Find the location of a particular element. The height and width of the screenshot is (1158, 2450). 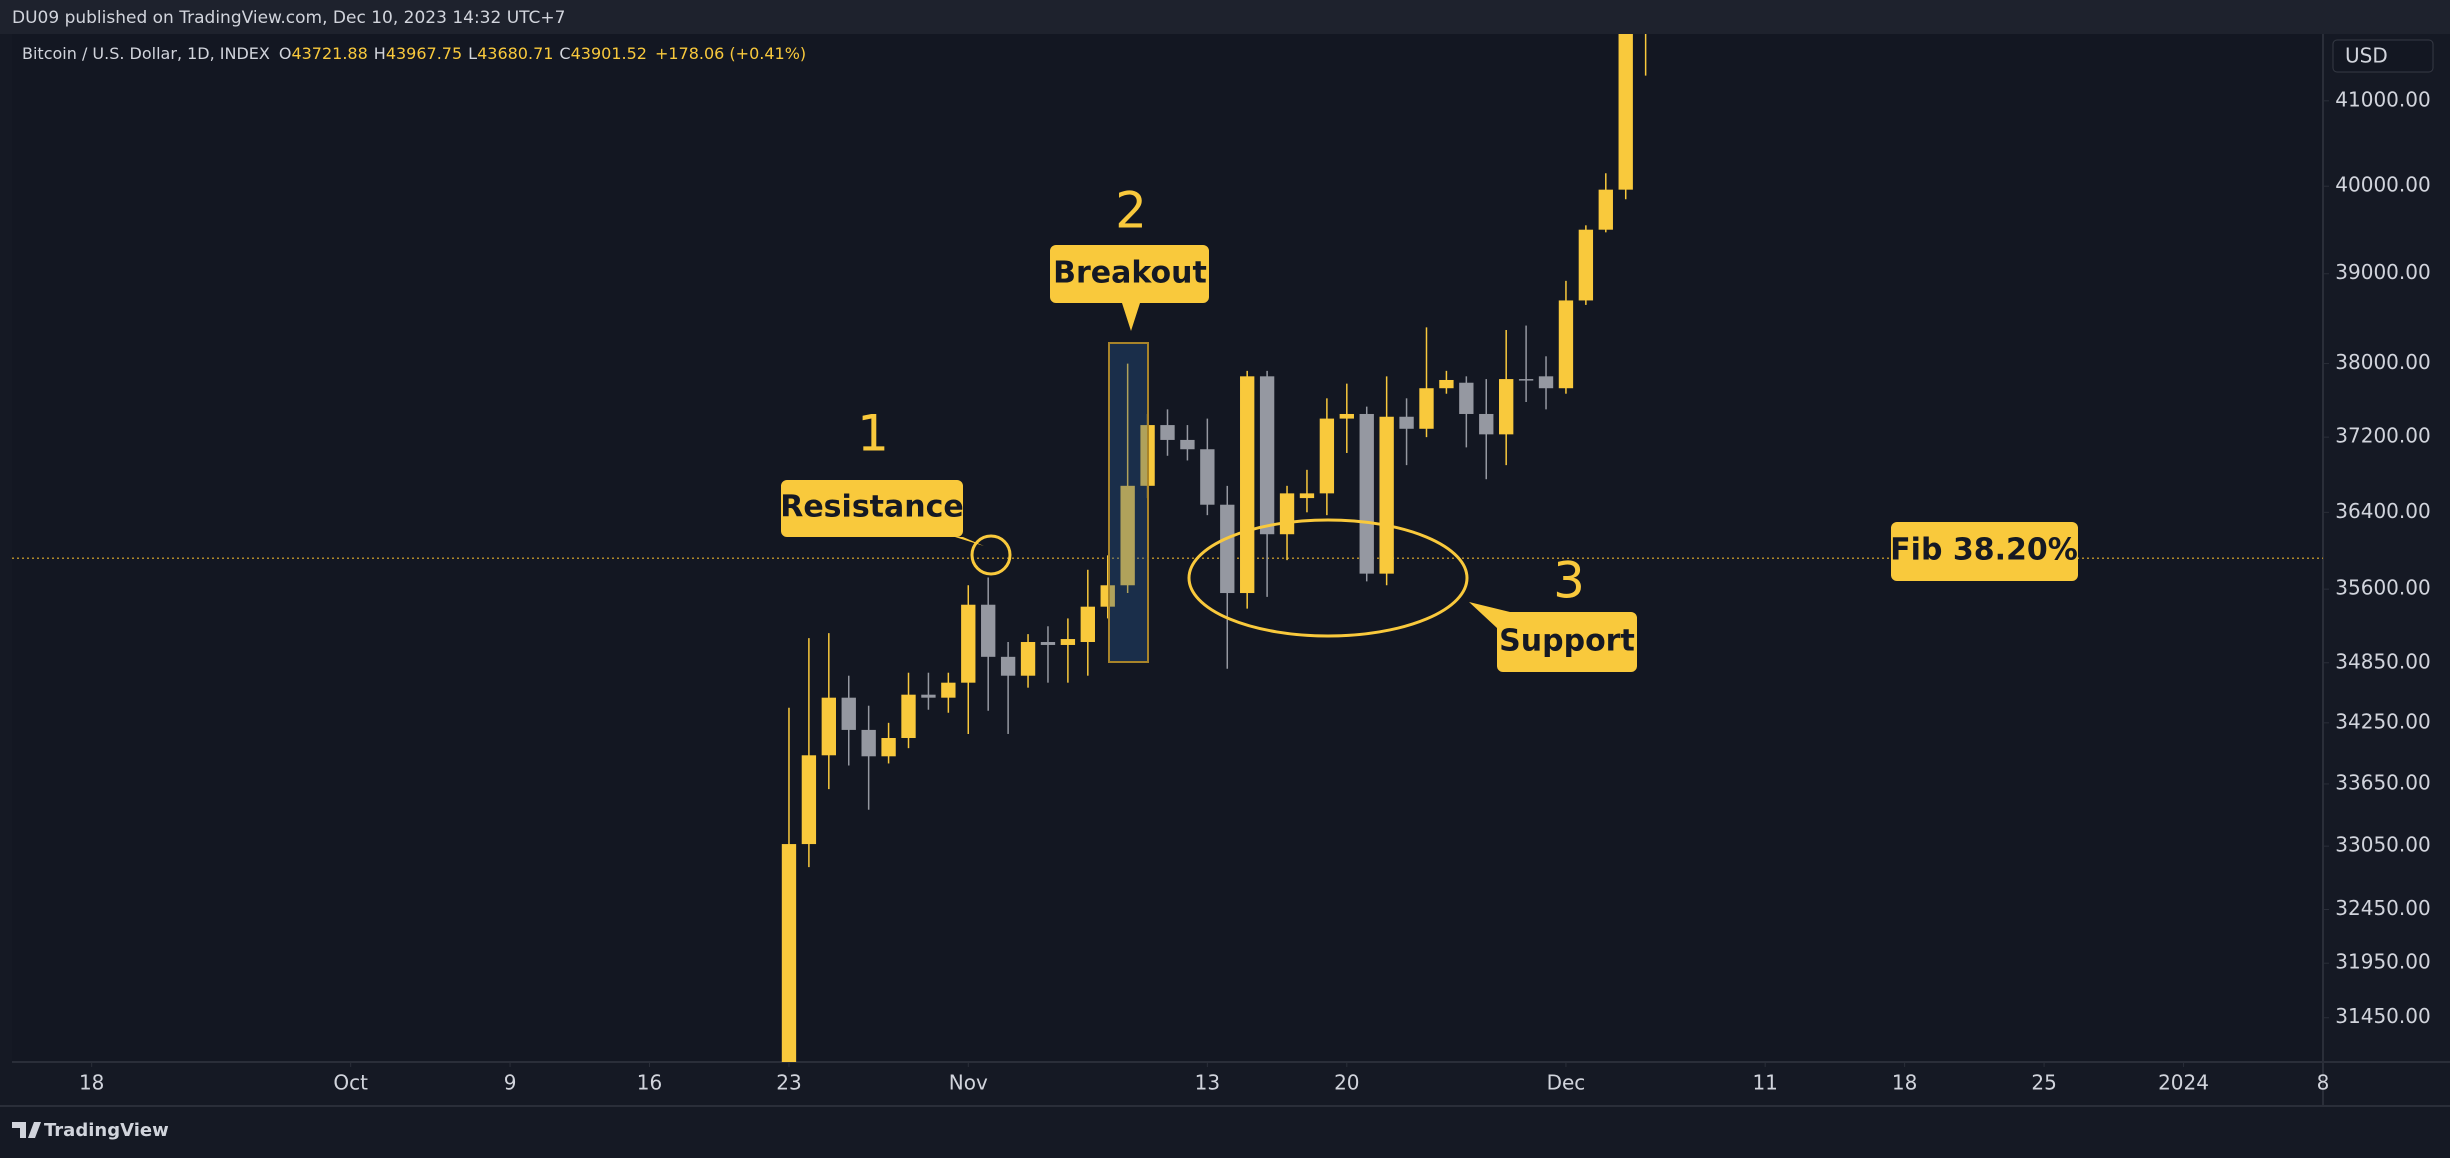

y-tick-label: 35600.00 is located at coordinates (2382, 588).